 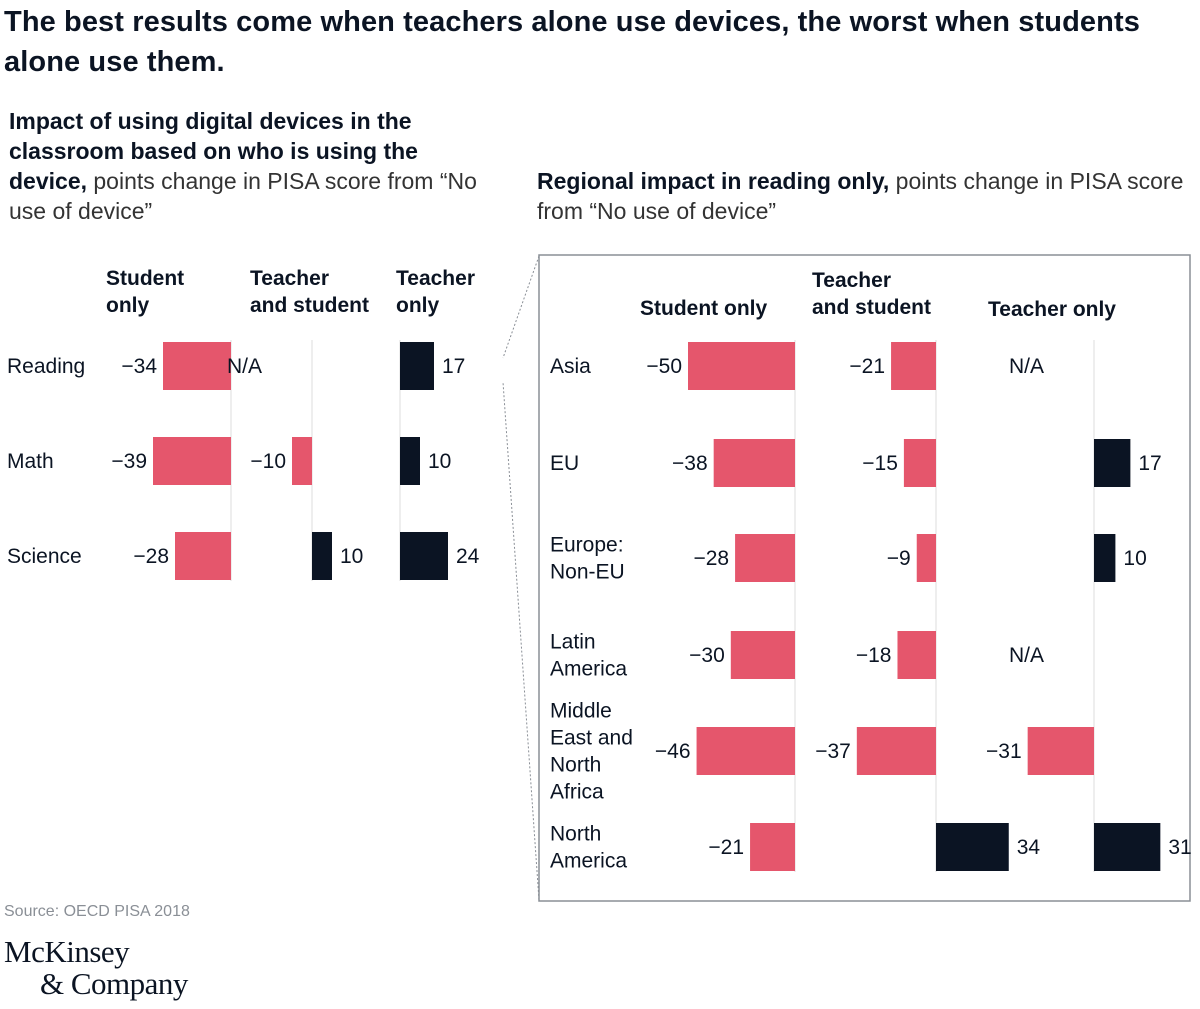 I want to click on regional-student-only-europe-non-eu-value-label: −28, so click(x=711, y=558).